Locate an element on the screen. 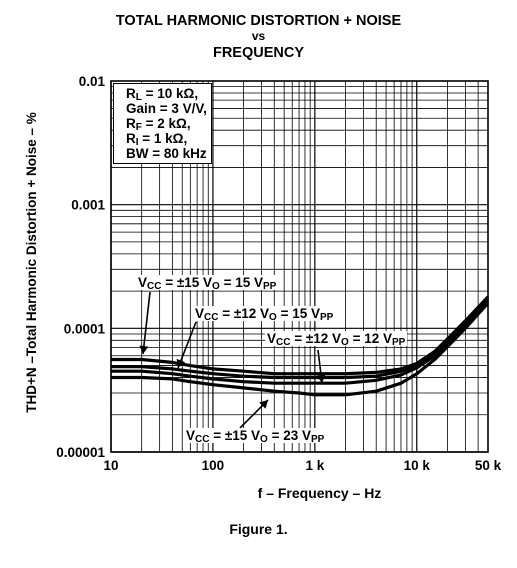 This screenshot has width=517, height=568. x-axis-label: f – Frequency – Hz is located at coordinates (320, 493).